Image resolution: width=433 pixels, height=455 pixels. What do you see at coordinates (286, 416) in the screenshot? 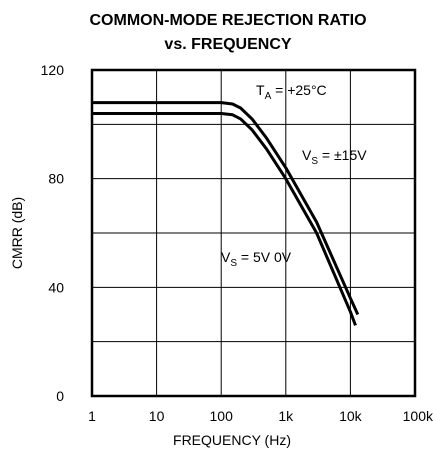
I see `x-tick-label: 1k` at bounding box center [286, 416].